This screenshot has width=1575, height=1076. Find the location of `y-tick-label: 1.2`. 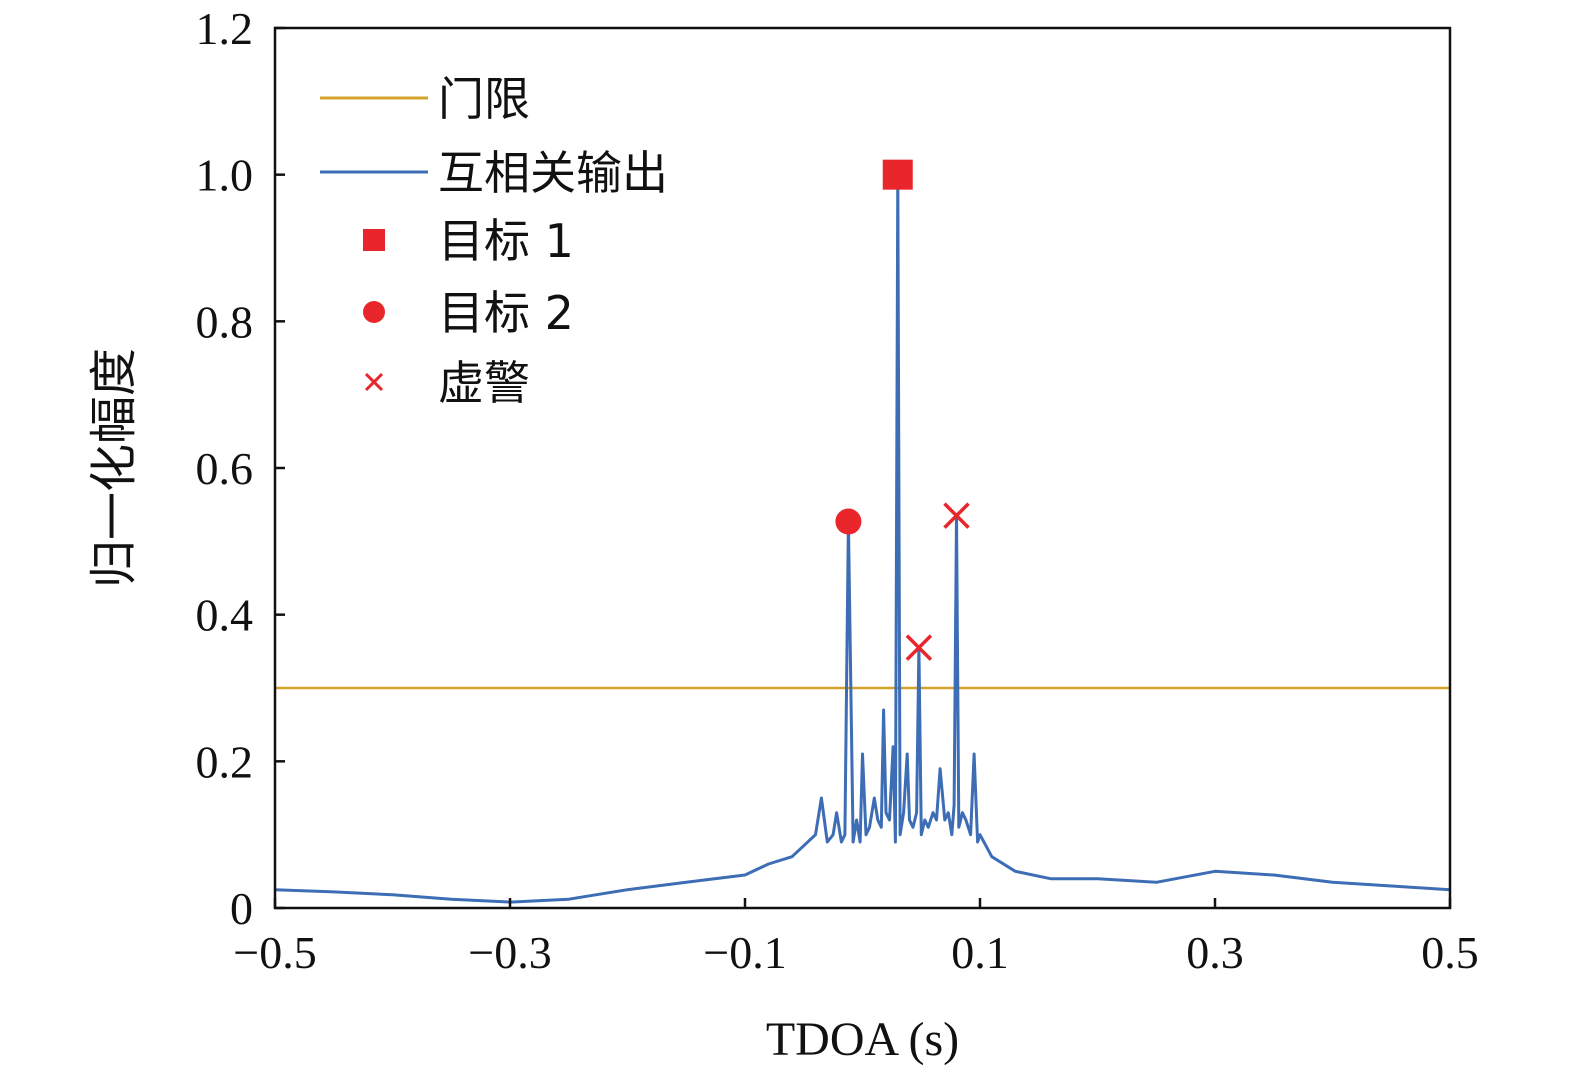

y-tick-label: 1.2 is located at coordinates (225, 28).